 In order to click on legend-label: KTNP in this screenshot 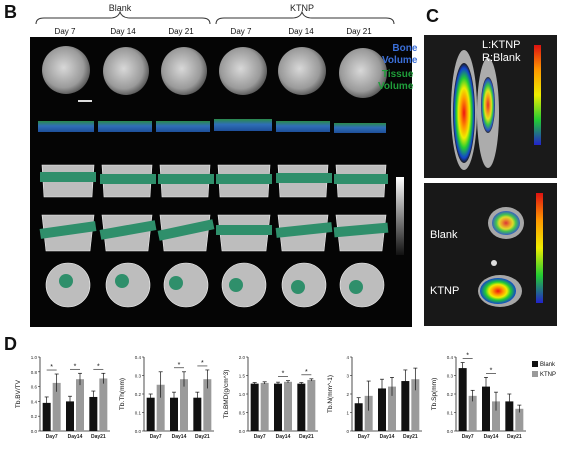, I will do `click(548, 375)`.